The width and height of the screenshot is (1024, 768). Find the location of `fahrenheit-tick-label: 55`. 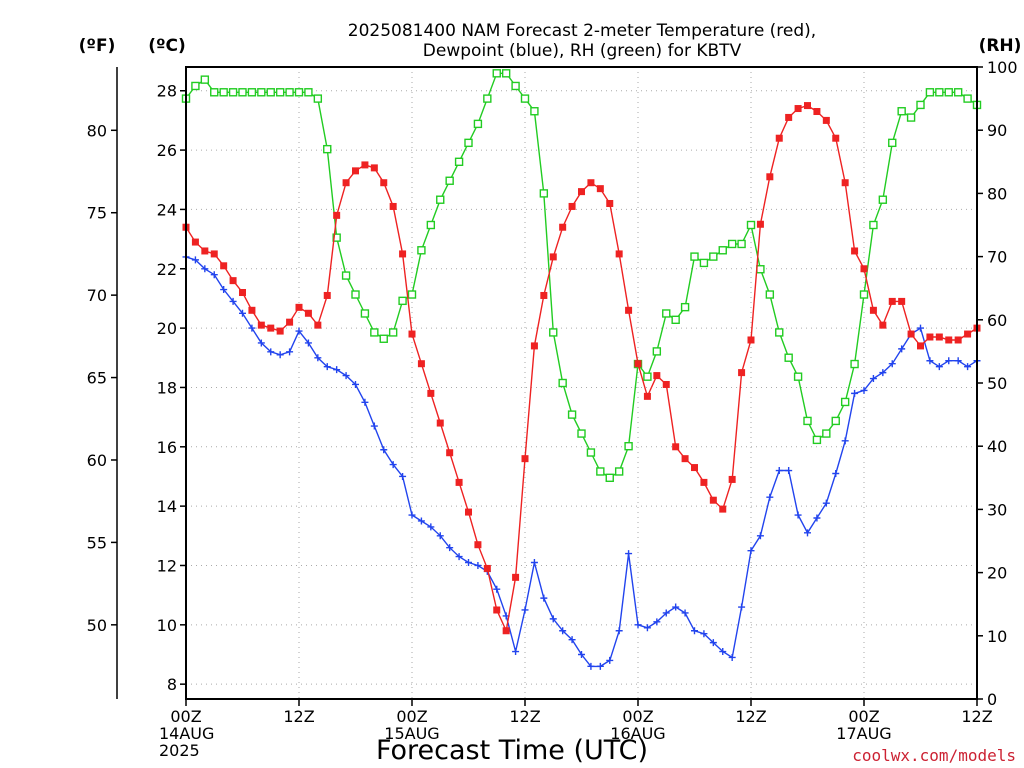

fahrenheit-tick-label: 55 is located at coordinates (97, 542).